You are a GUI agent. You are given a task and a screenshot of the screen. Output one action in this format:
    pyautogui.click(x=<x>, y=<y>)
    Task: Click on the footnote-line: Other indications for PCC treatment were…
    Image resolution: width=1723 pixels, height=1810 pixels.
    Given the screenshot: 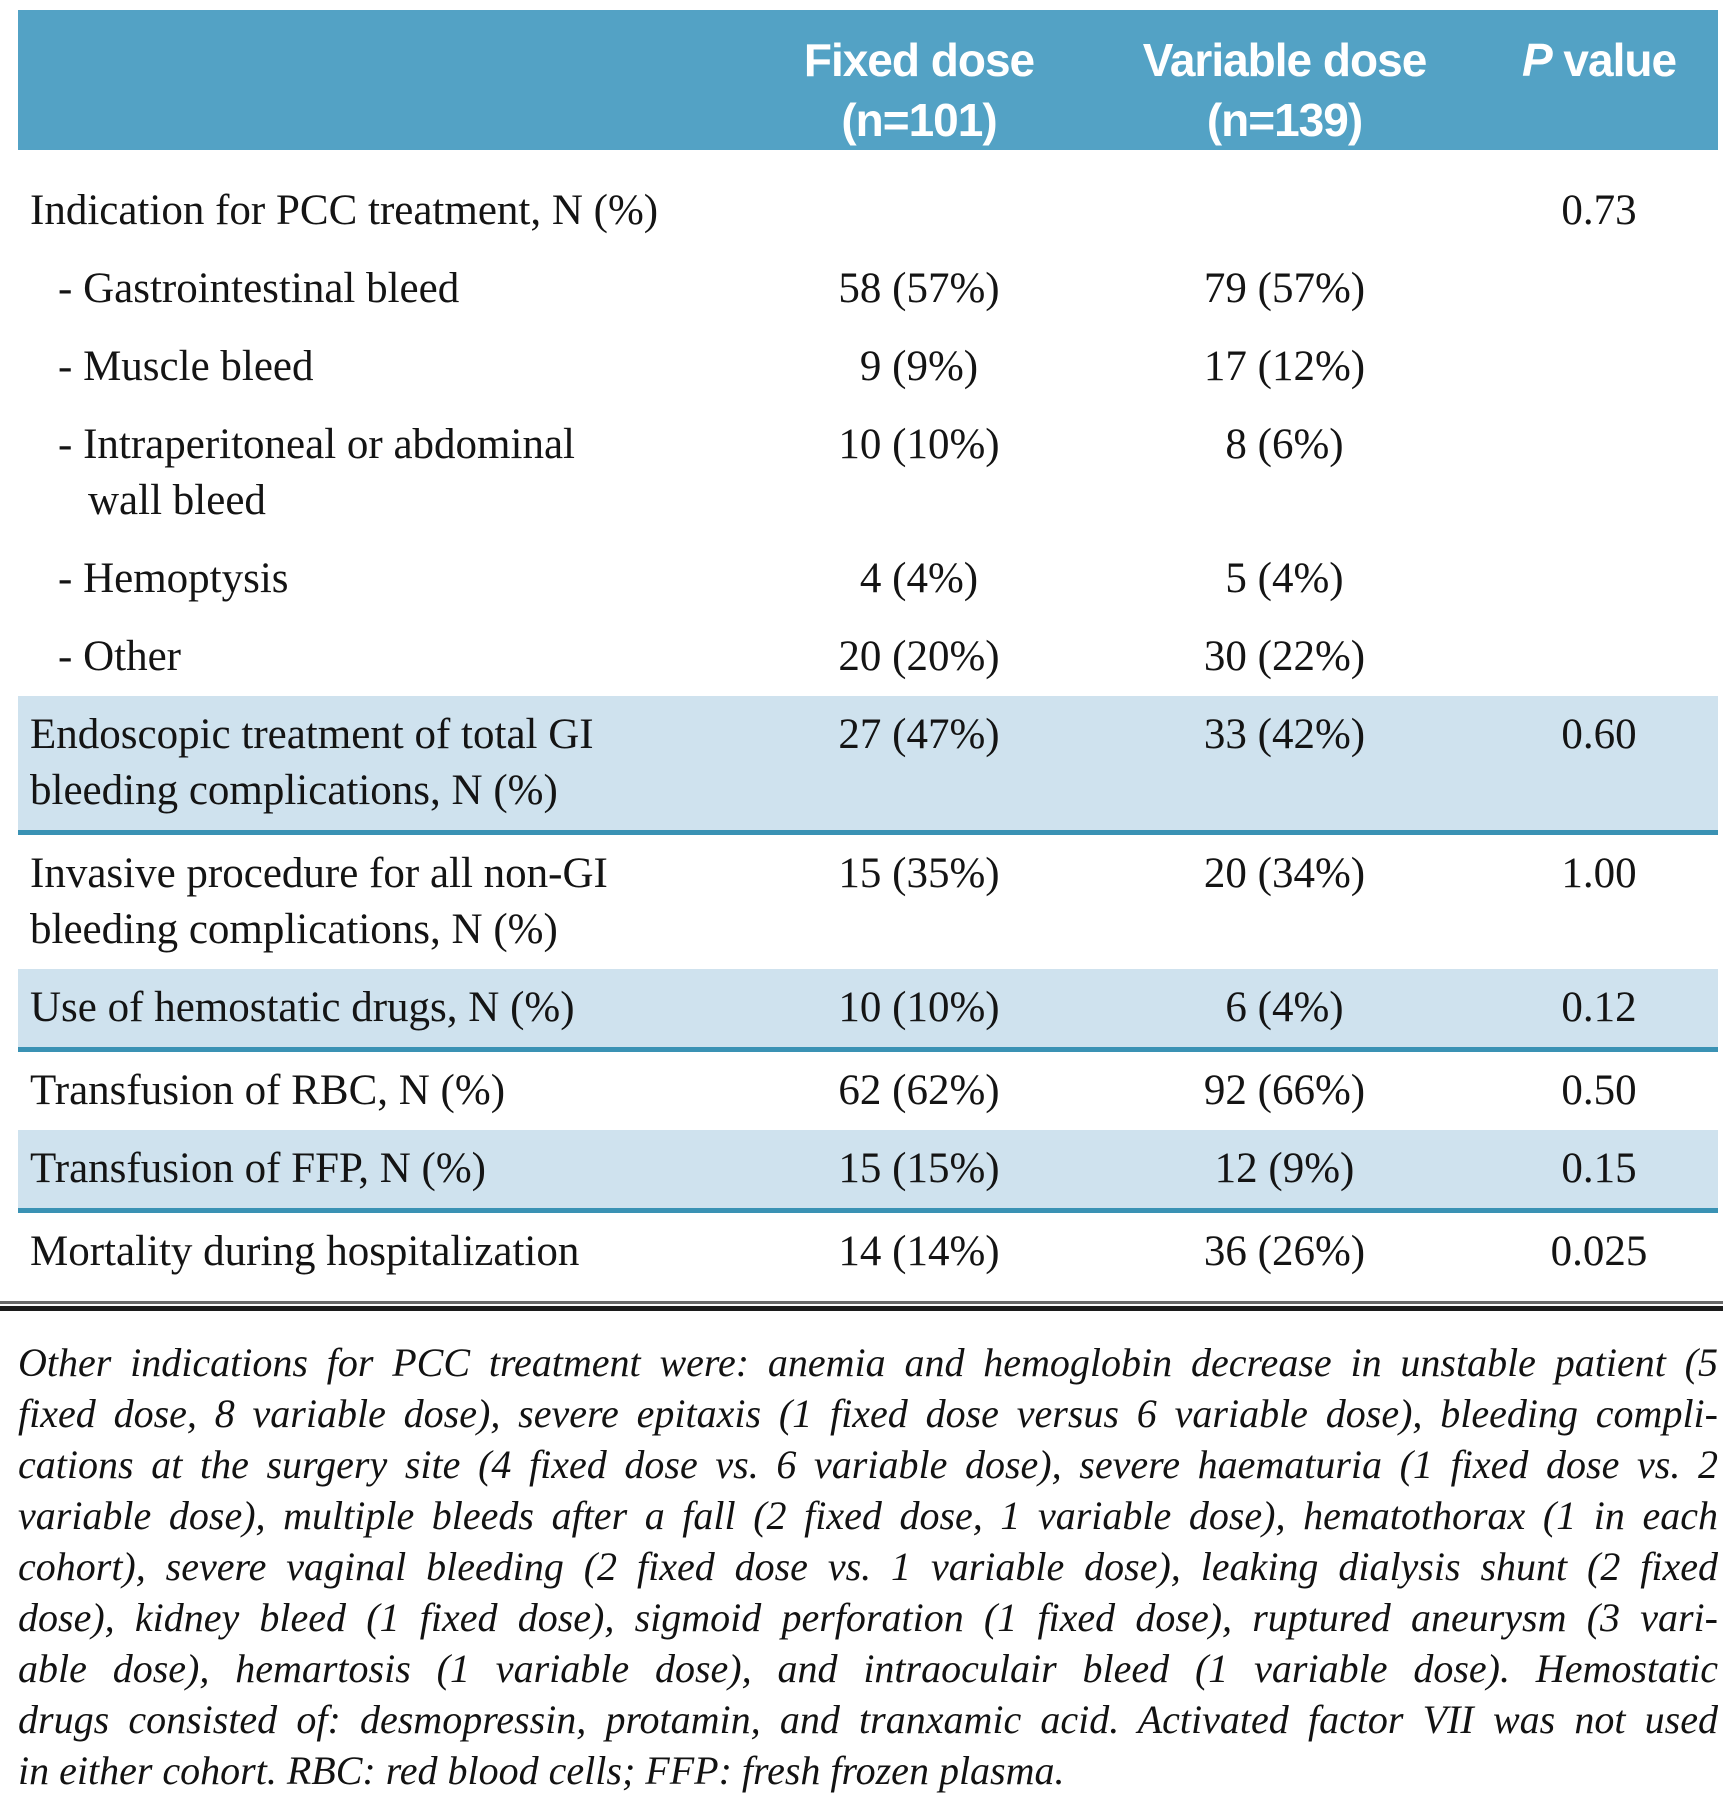 What is the action you would take?
    pyautogui.click(x=868, y=1362)
    